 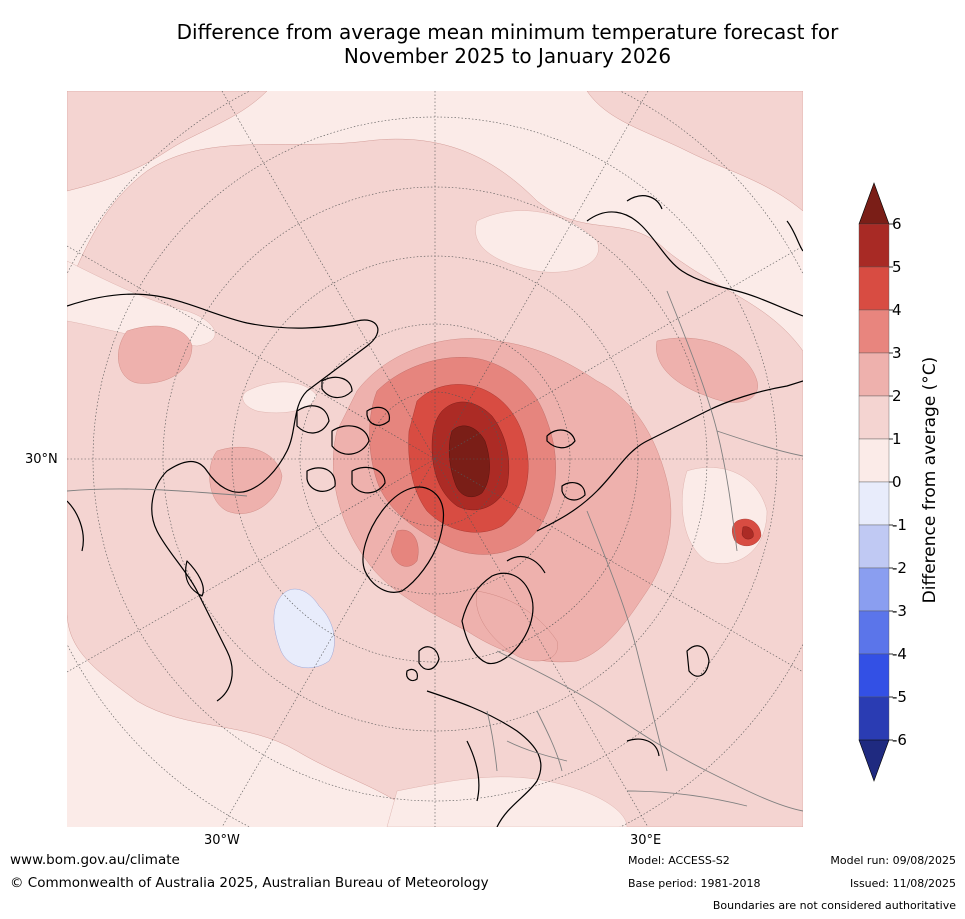 I want to click on colorbar-under-arrow, so click(x=874, y=760).